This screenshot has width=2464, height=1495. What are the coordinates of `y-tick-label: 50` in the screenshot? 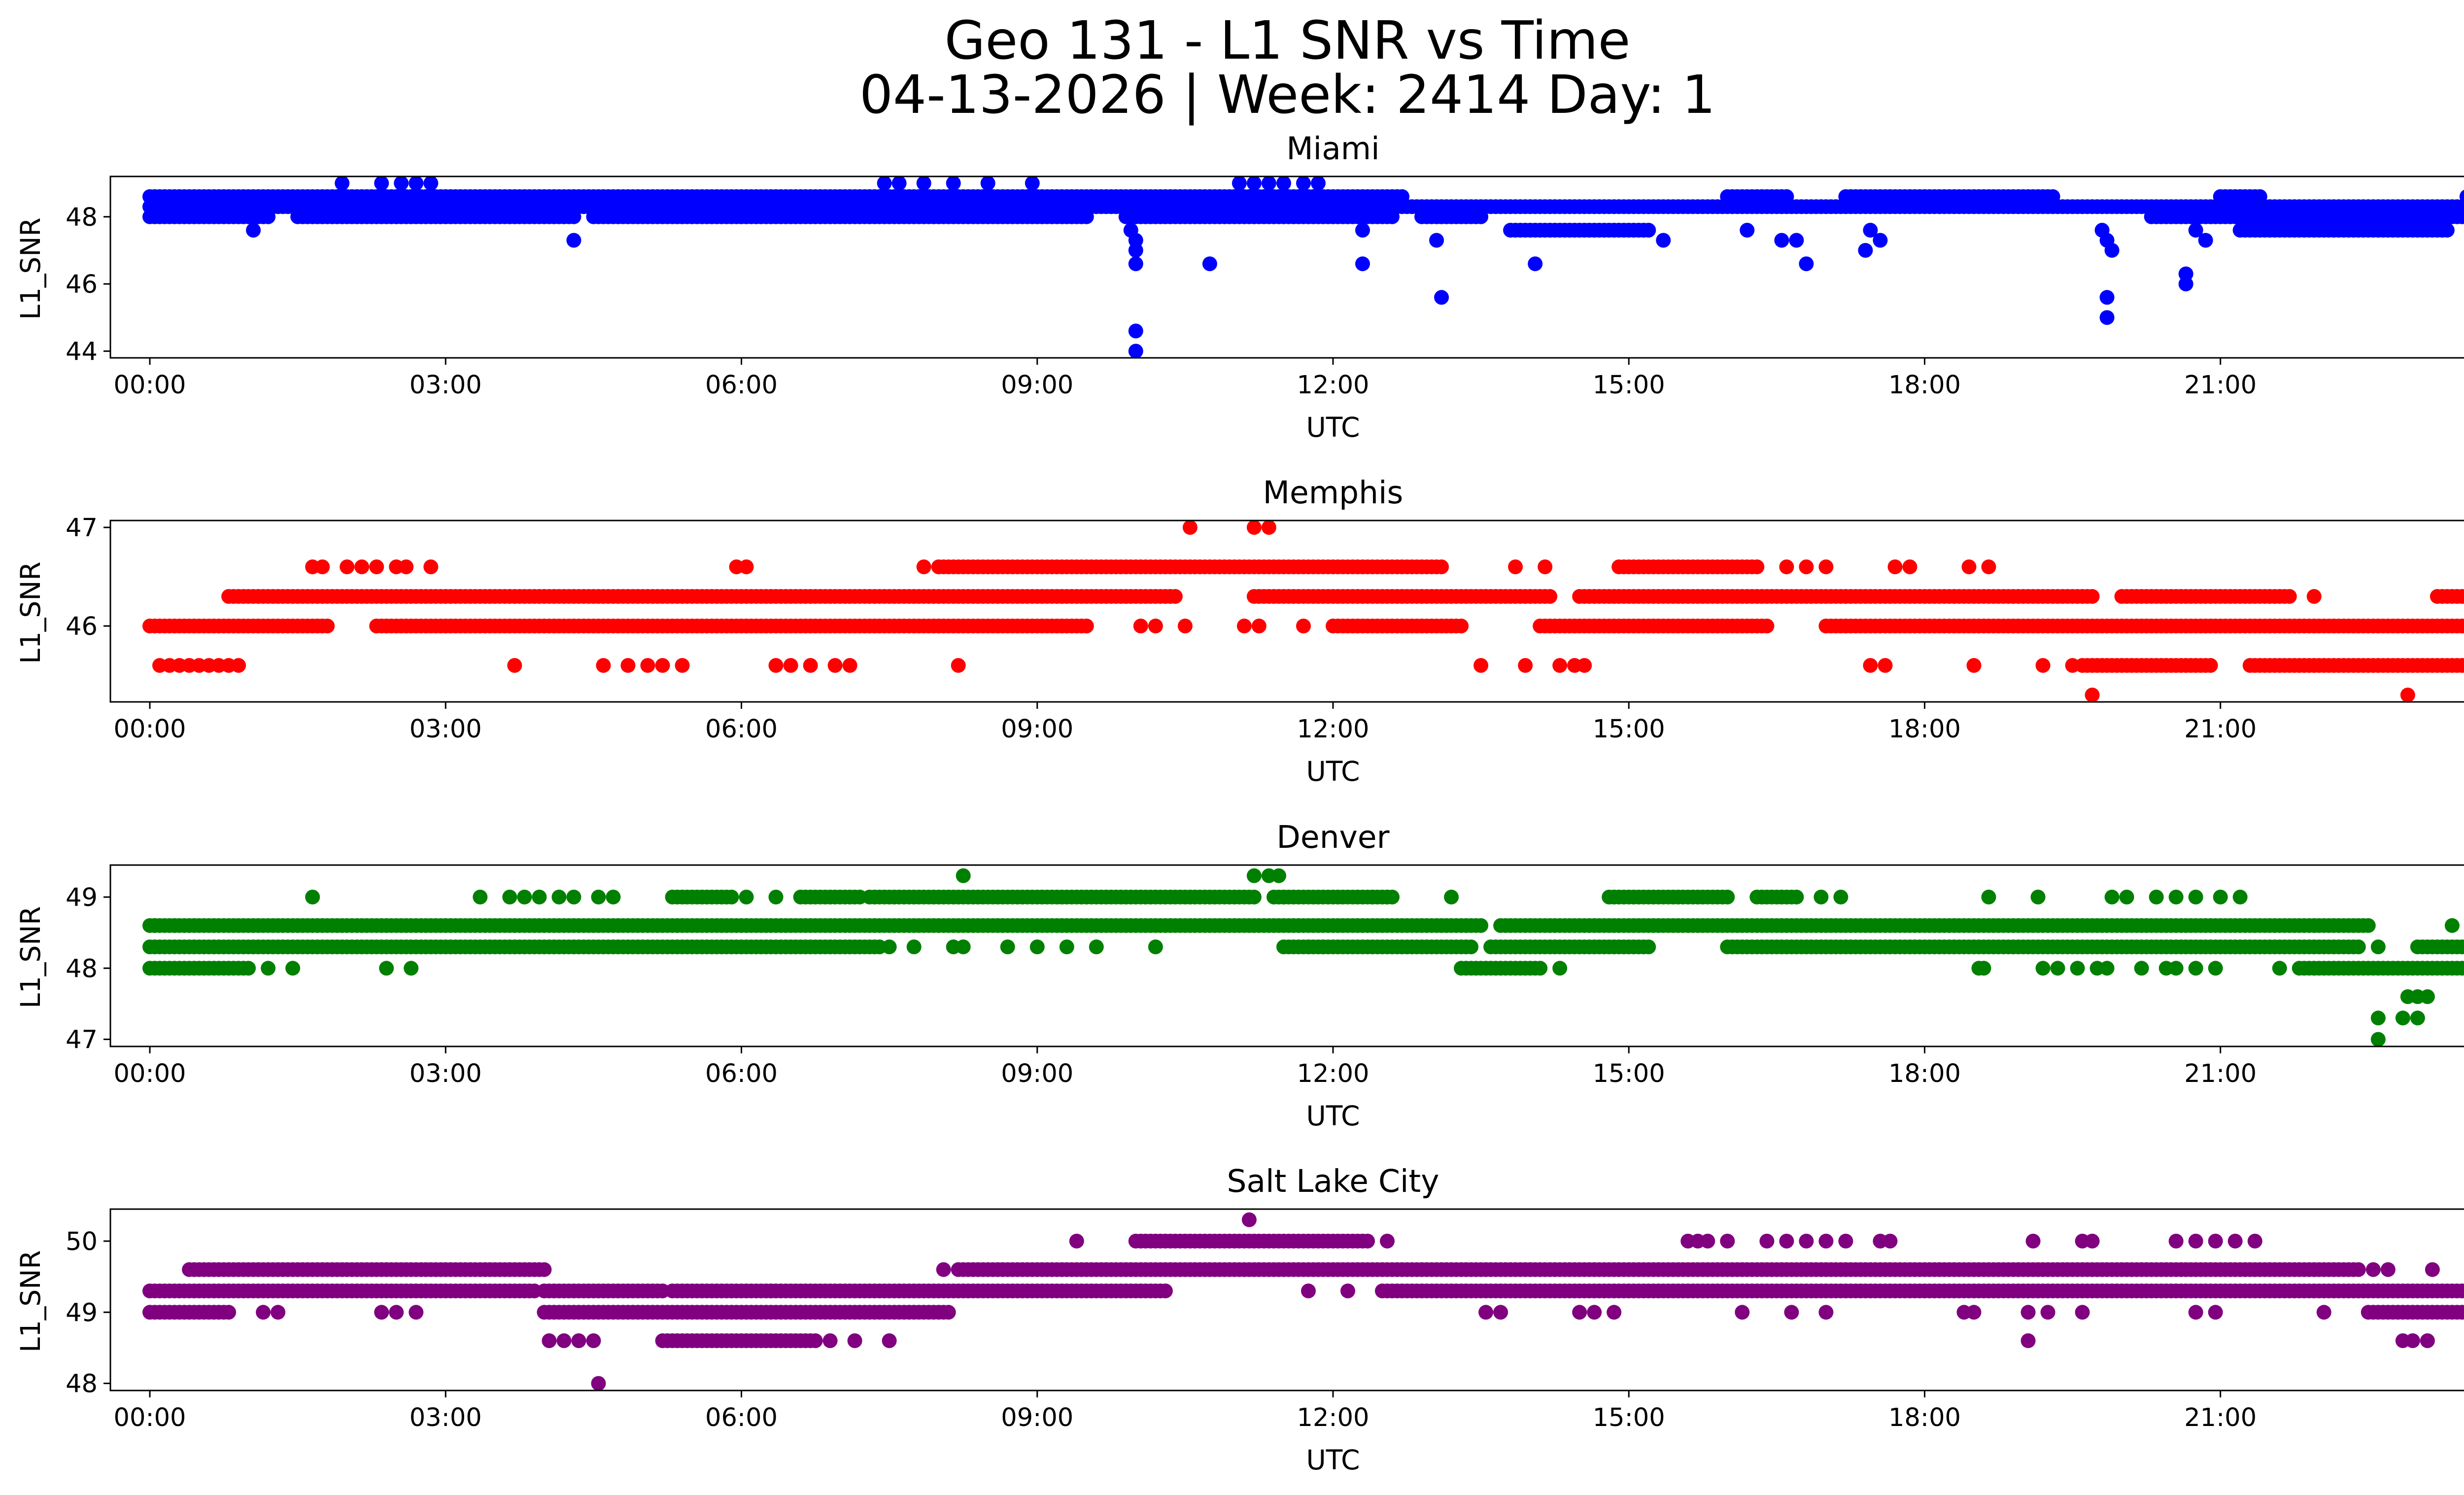 It's located at (82, 1241).